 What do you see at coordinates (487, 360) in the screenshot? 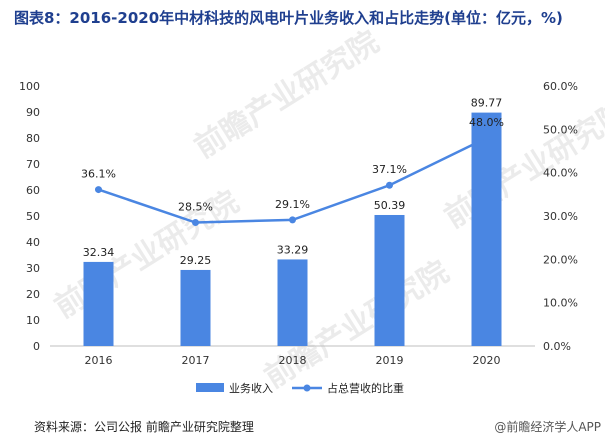
I see `x-tick-label: 2020` at bounding box center [487, 360].